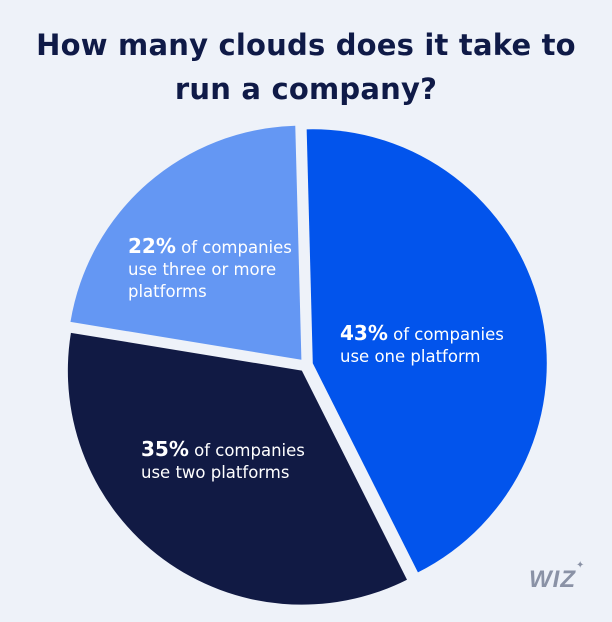  I want to click on slice-percent-43: 43%, so click(364, 333).